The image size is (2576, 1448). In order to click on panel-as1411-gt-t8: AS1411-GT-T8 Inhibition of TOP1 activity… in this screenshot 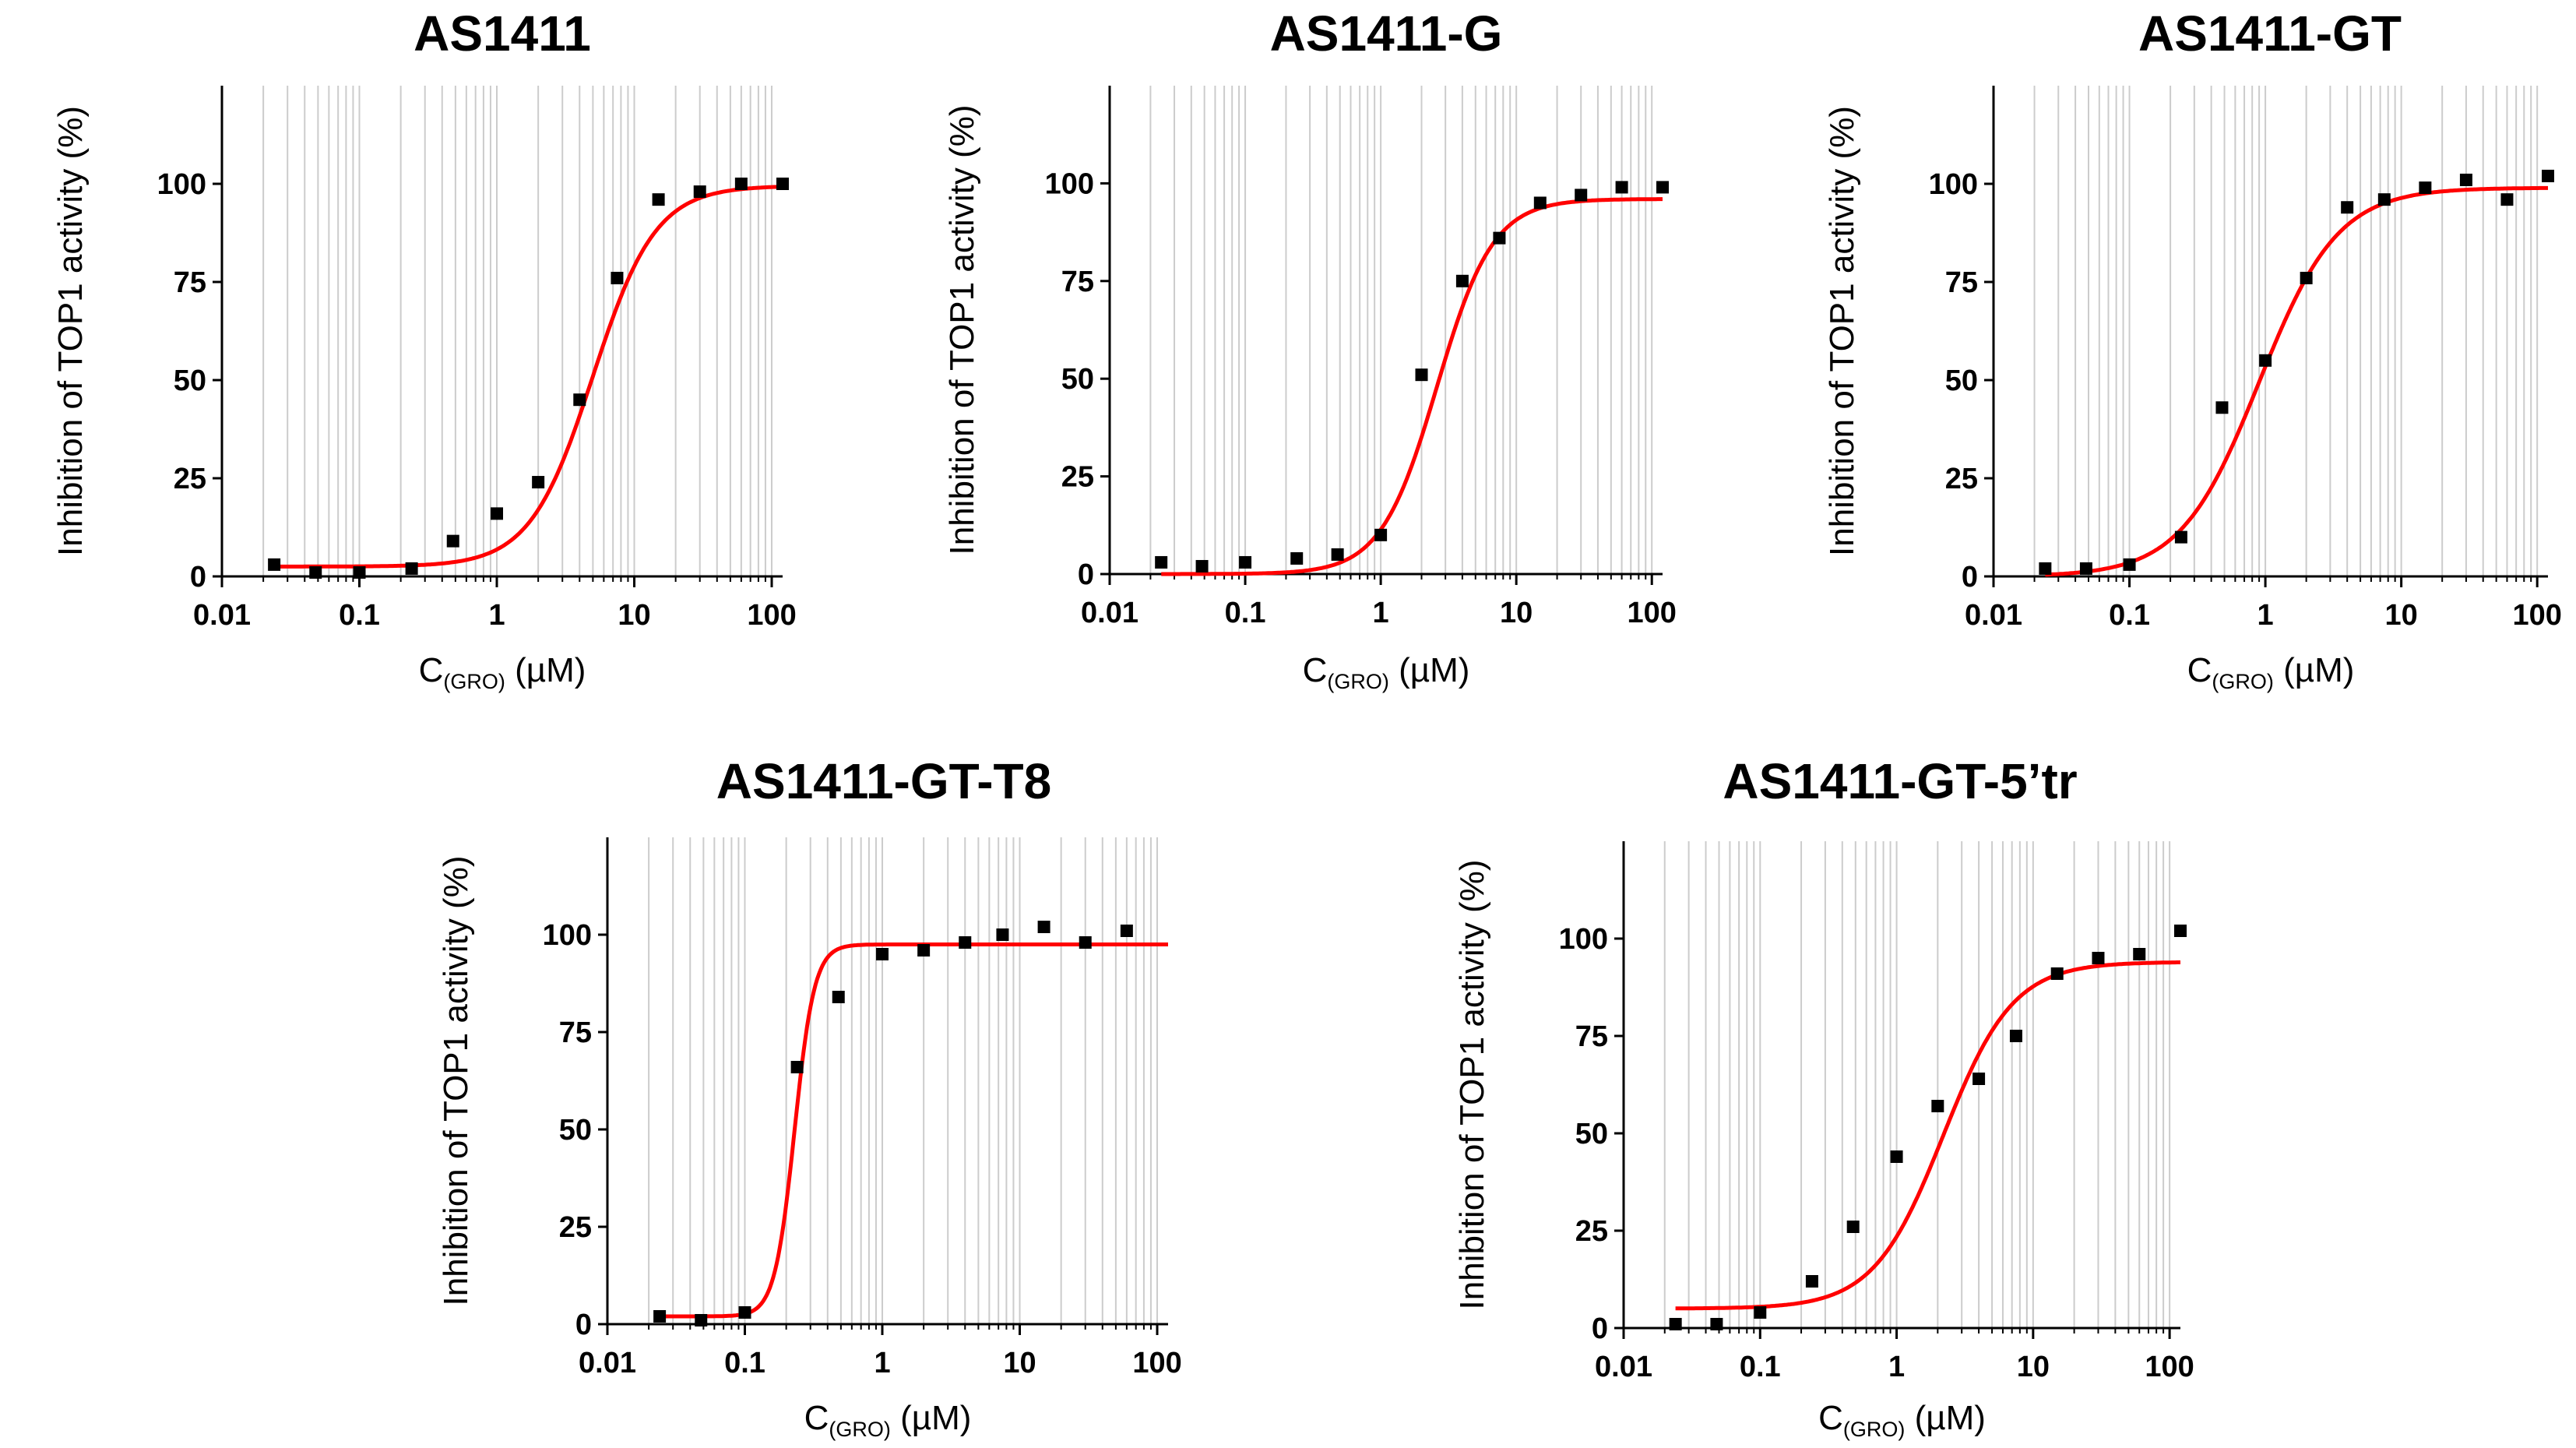, I will do `click(809, 1097)`.